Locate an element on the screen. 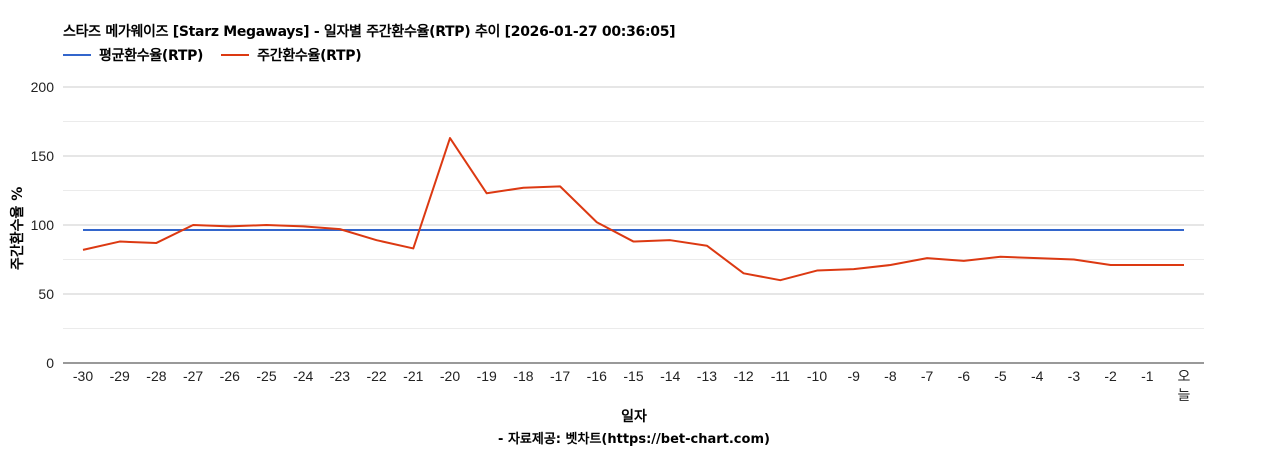 The width and height of the screenshot is (1268, 450). legend-item-average-rtp: 평균환수율(RTP) is located at coordinates (133, 55).